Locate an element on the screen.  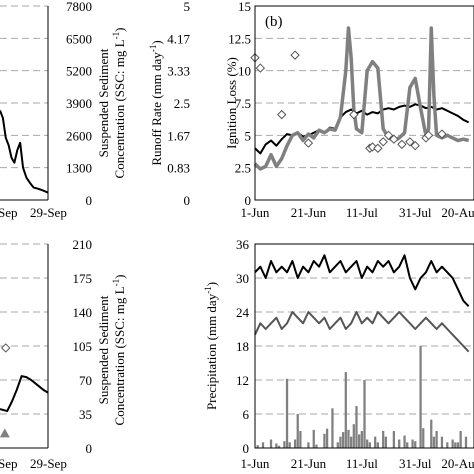
y-axis-label-line1: Suspended Sediment is located at coordinates (103, 102).